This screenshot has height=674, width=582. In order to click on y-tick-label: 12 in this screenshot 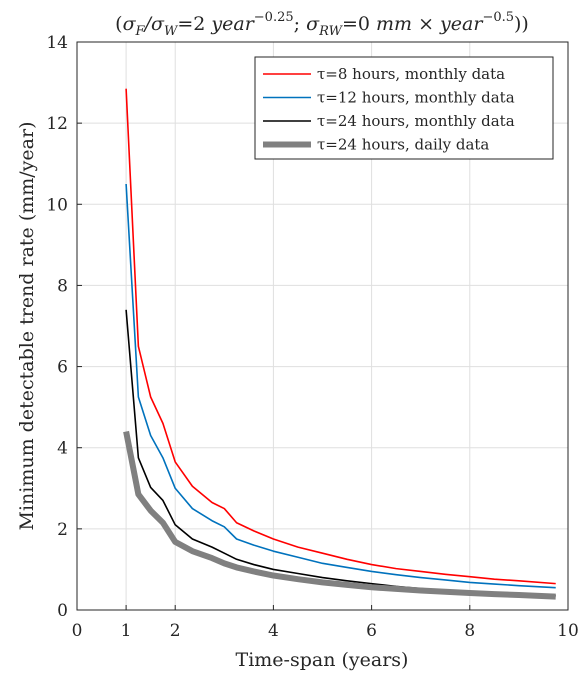, I will do `click(57, 124)`.